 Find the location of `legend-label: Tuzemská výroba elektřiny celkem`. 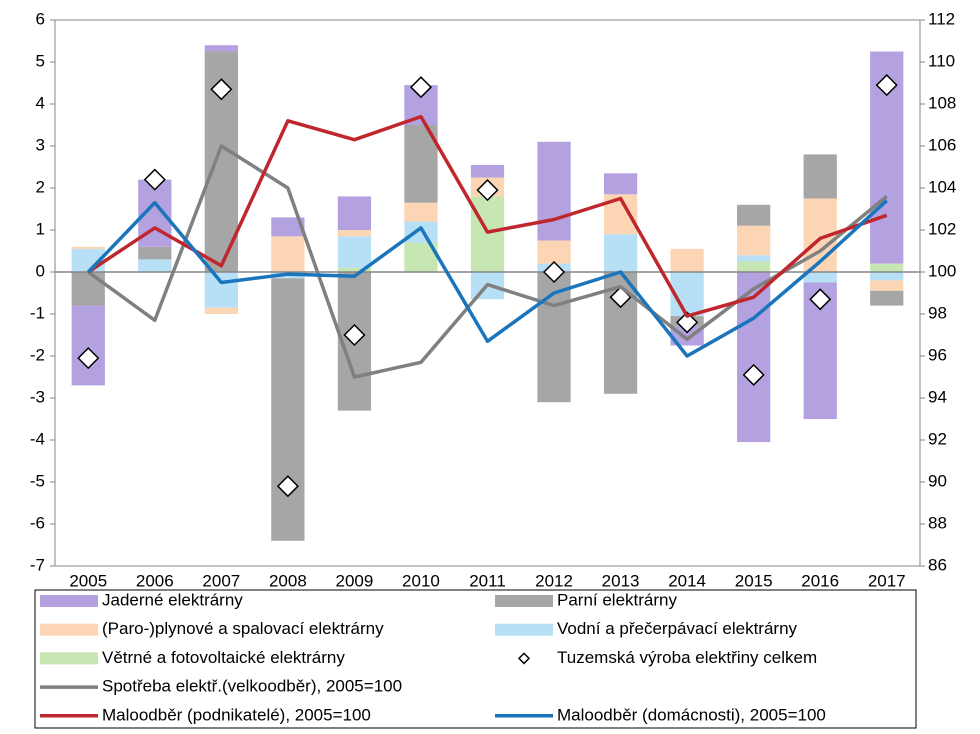

legend-label: Tuzemská výroba elektřiny celkem is located at coordinates (687, 657).